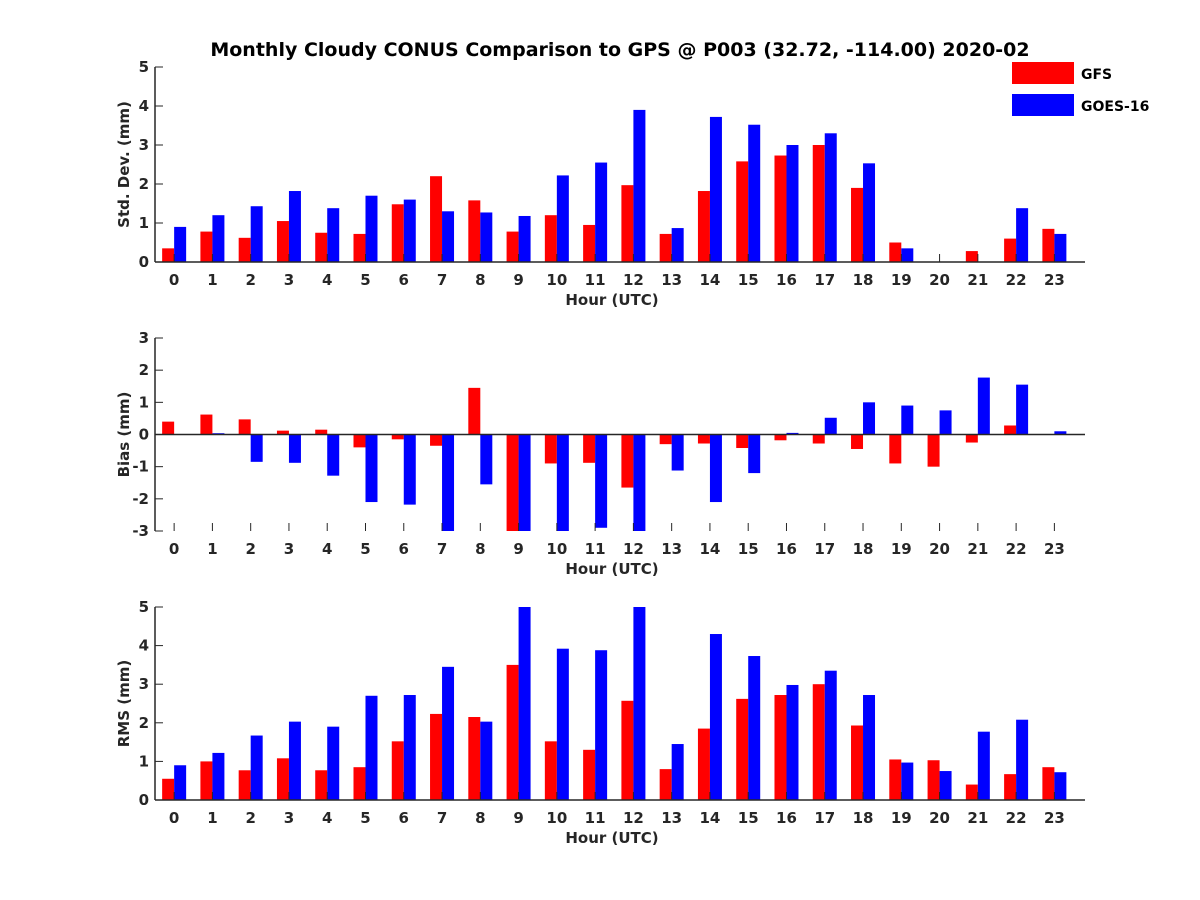 This screenshot has height=900, width=1200. I want to click on x-tick-label: 7, so click(442, 818).